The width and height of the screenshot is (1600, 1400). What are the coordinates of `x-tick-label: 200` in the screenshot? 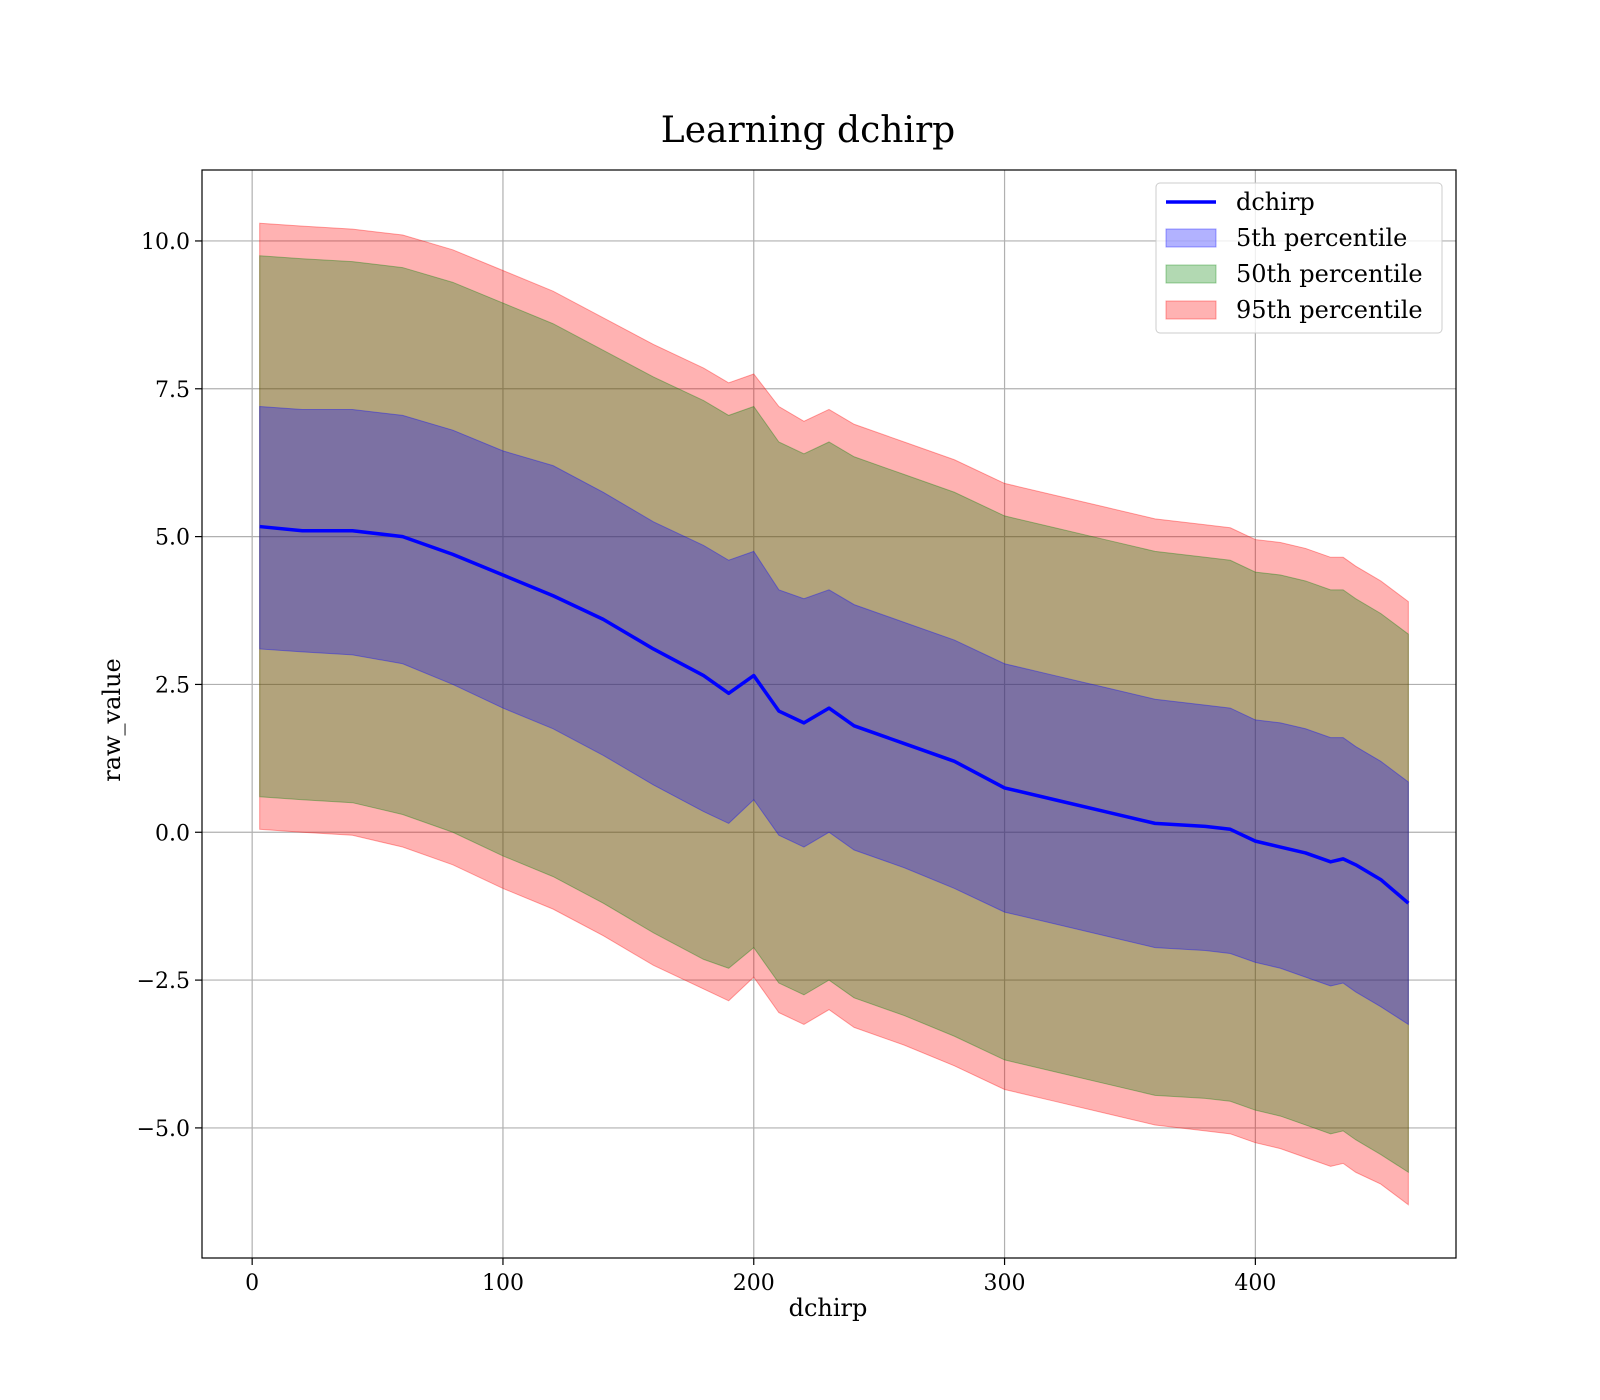 It's located at (754, 1283).